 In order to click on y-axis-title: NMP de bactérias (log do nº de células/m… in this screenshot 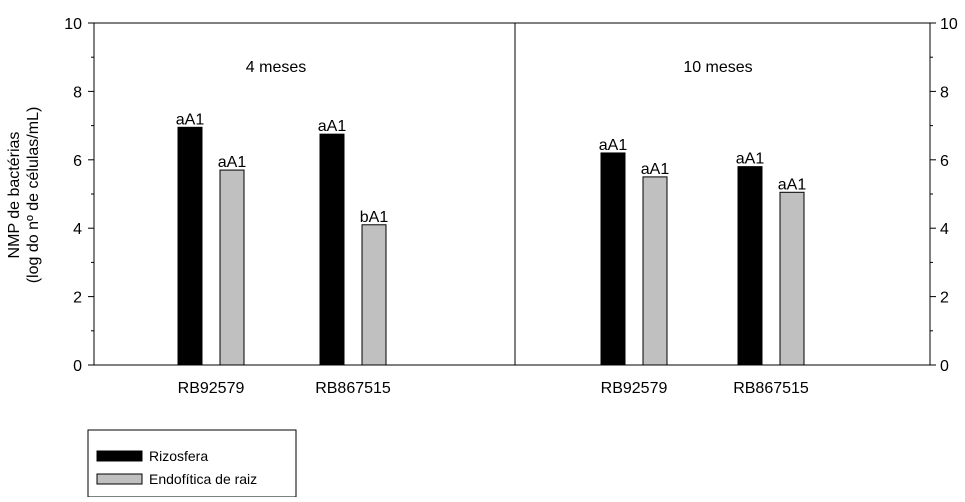, I will do `click(24, 195)`.